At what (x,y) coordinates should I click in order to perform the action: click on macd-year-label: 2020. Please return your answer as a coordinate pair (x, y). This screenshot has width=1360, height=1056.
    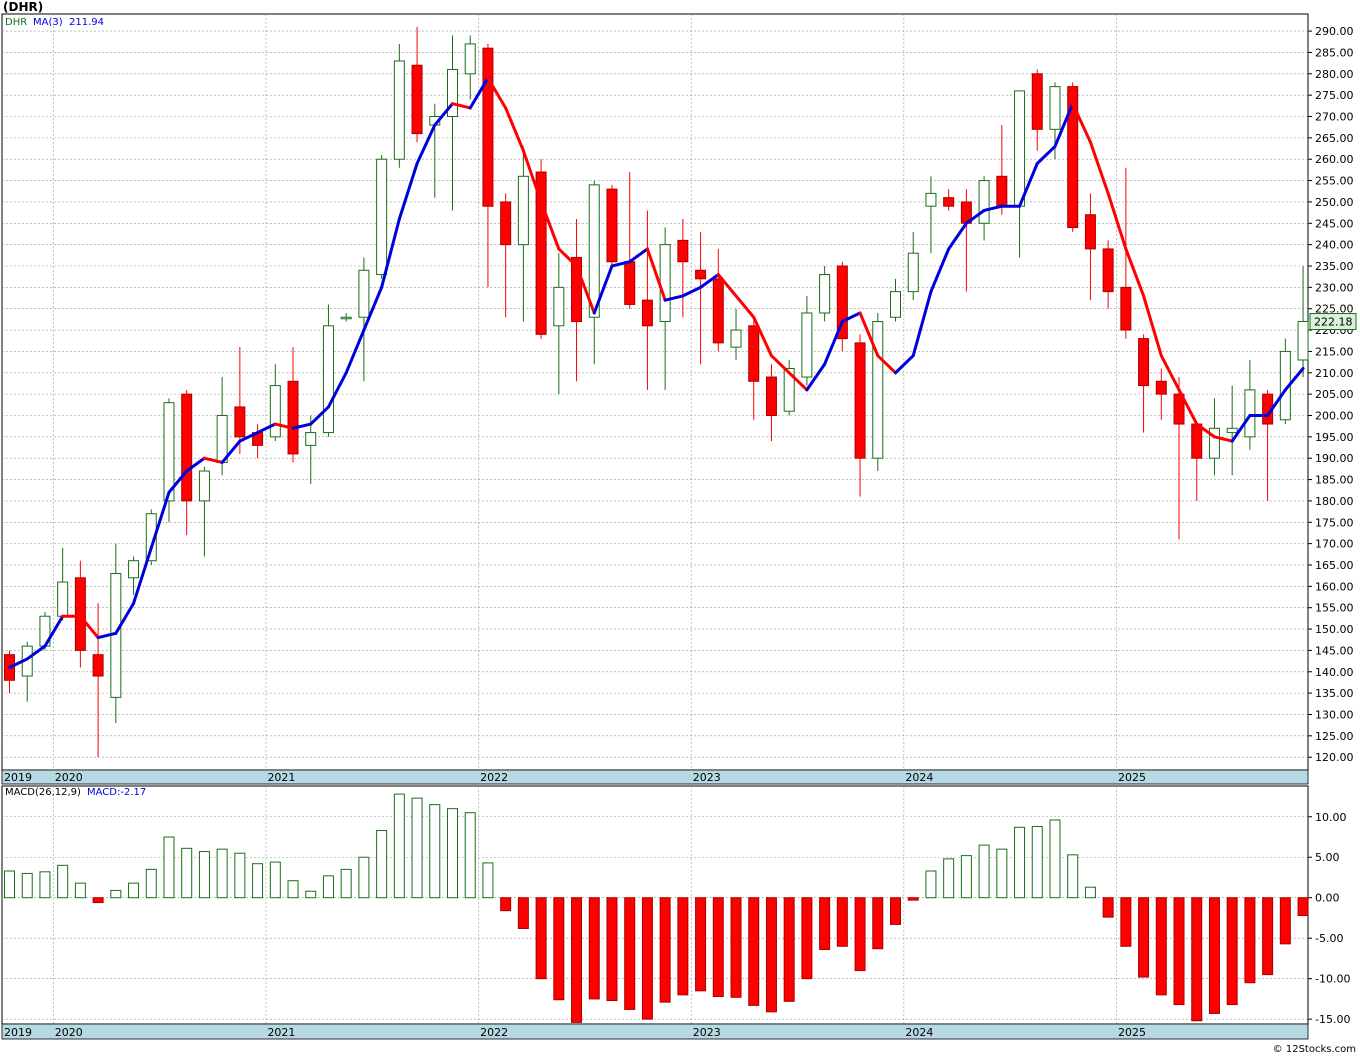
    Looking at the image, I should click on (69, 1032).